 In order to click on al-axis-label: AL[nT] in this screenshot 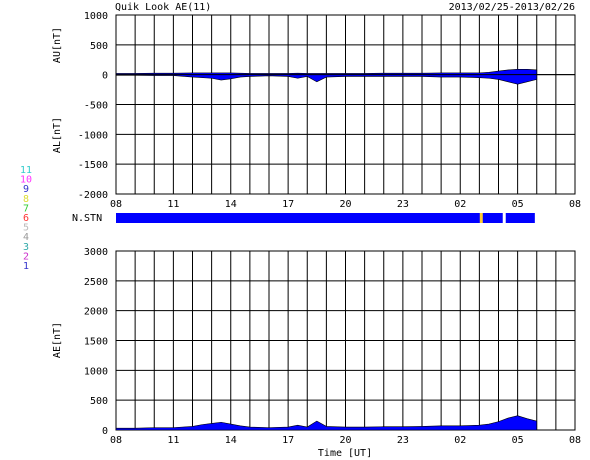, I will do `click(57, 135)`.